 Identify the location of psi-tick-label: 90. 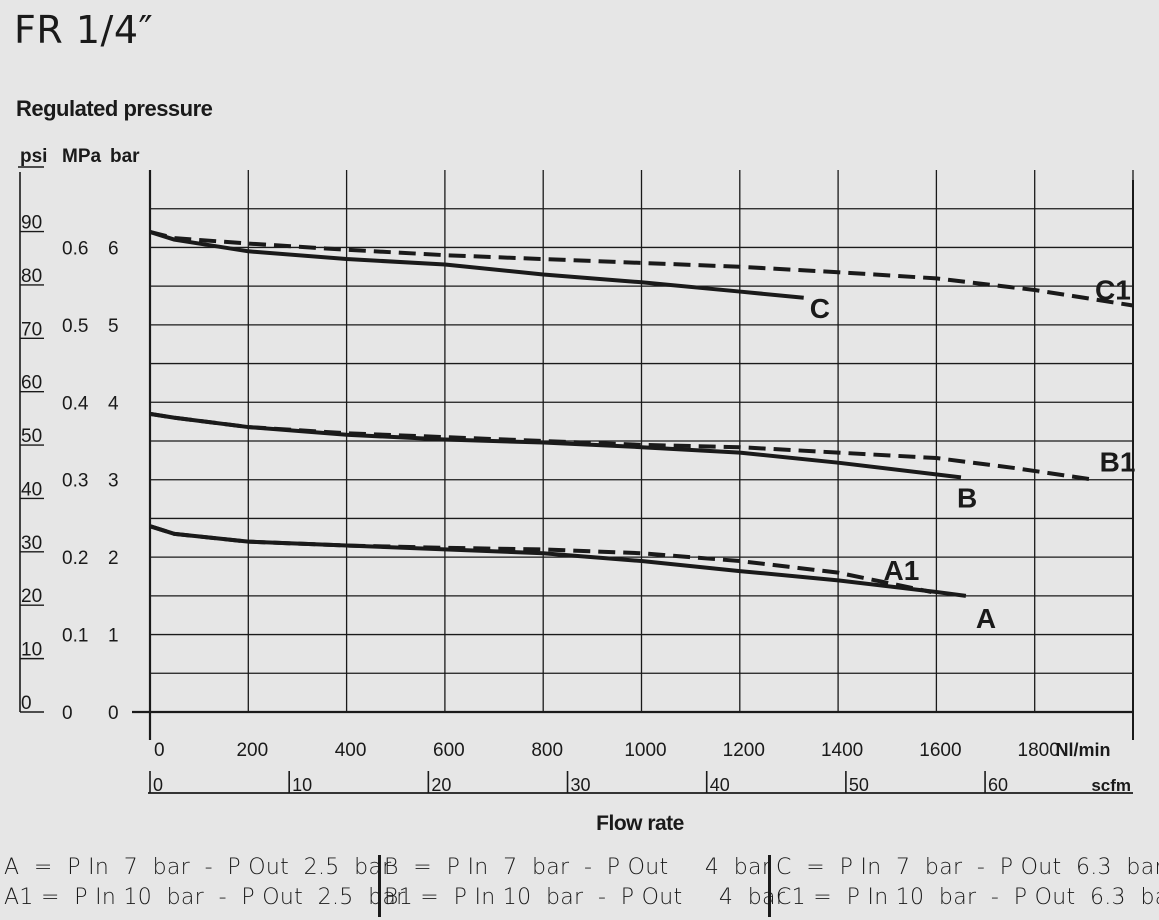
(31, 223).